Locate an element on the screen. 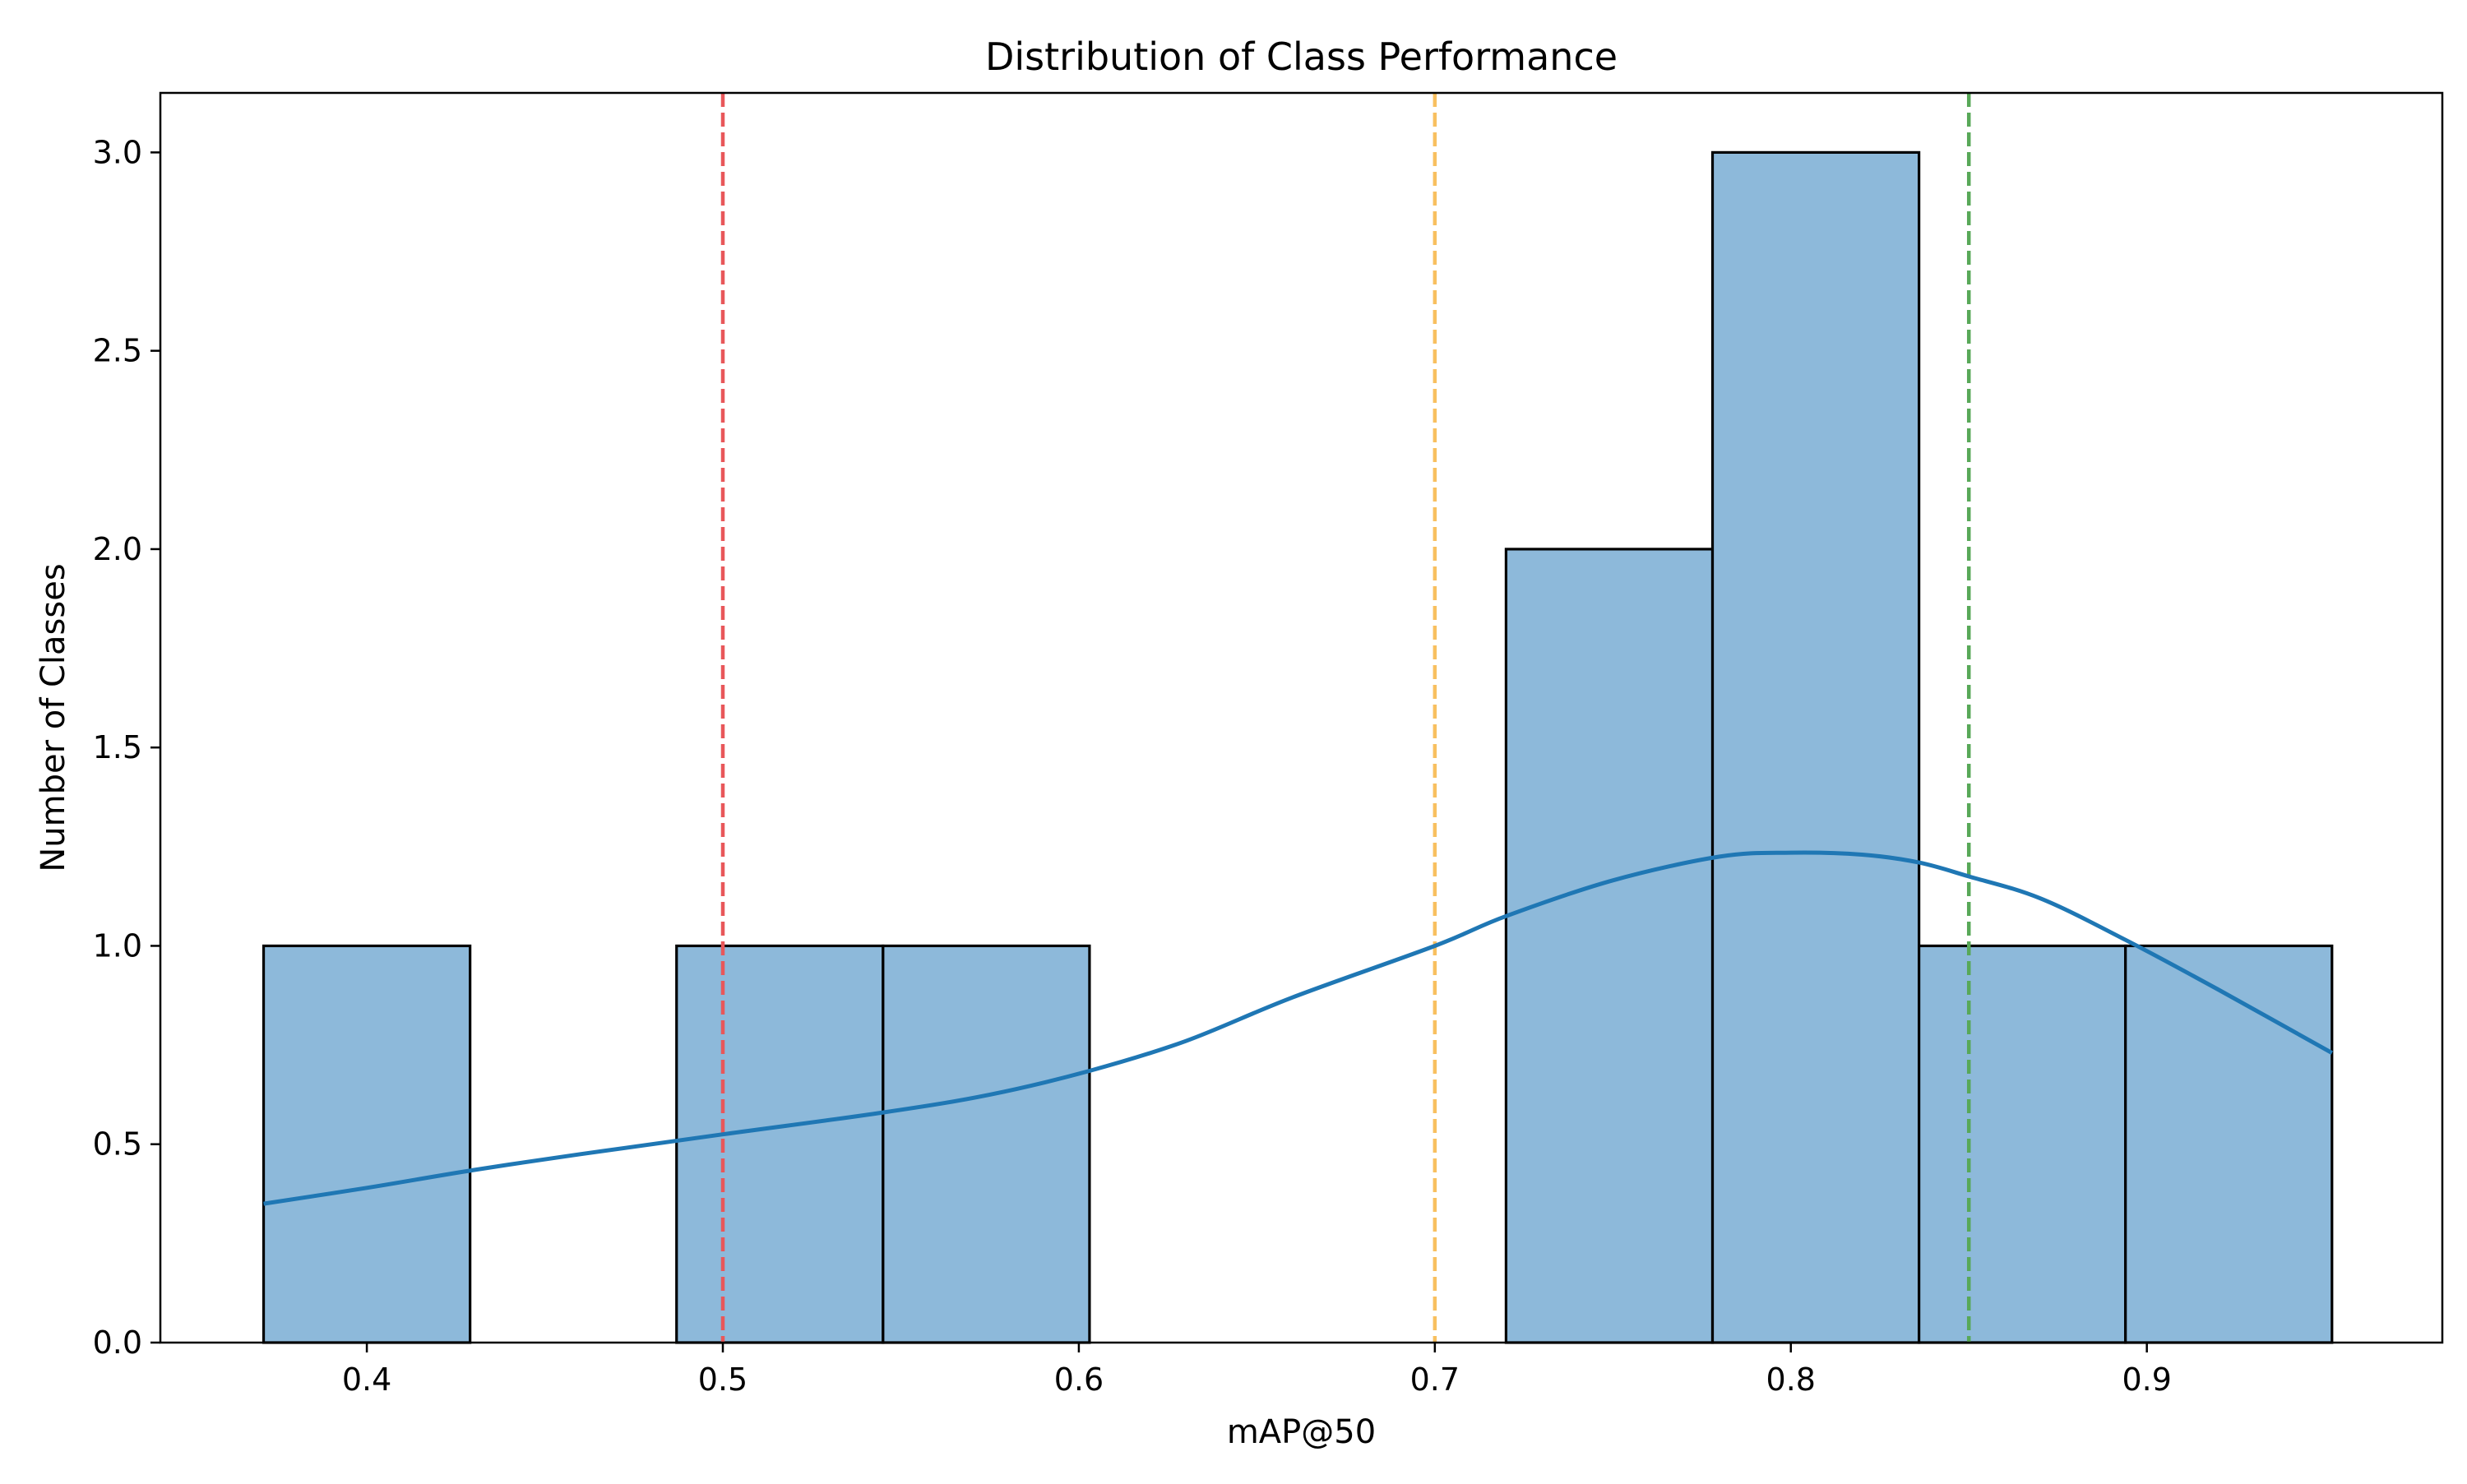  x-tick-label: 0.4 is located at coordinates (366, 1379).